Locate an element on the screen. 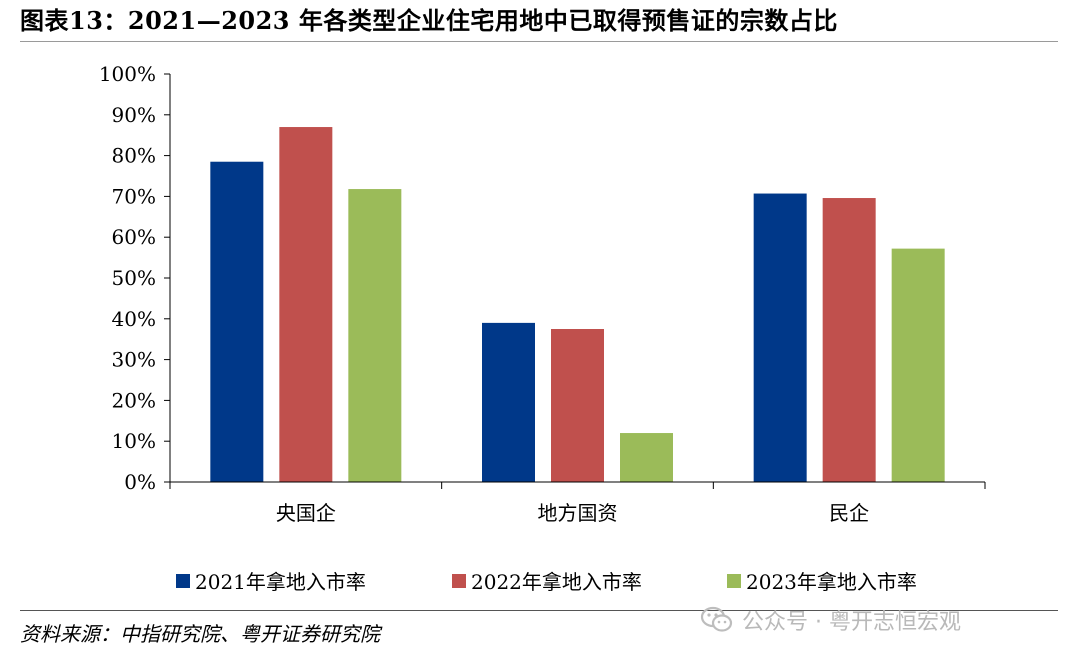  chart-title: 图表13：2021—2023 年各类型企业住宅用地中已取得预售证的宗数占比 is located at coordinates (429, 20).